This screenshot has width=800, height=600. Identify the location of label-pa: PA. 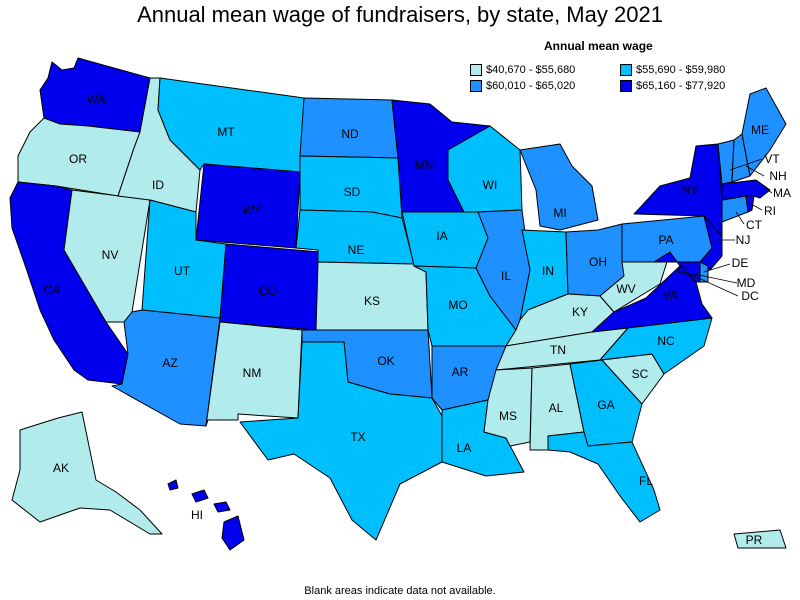
(665, 240).